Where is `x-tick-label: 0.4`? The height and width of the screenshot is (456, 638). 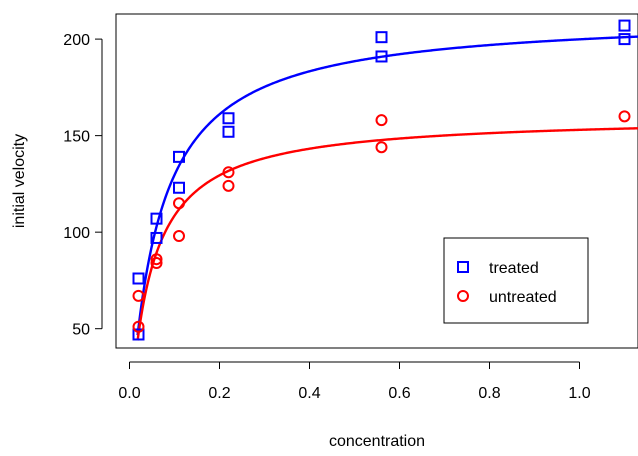
x-tick-label: 0.4 is located at coordinates (309, 393).